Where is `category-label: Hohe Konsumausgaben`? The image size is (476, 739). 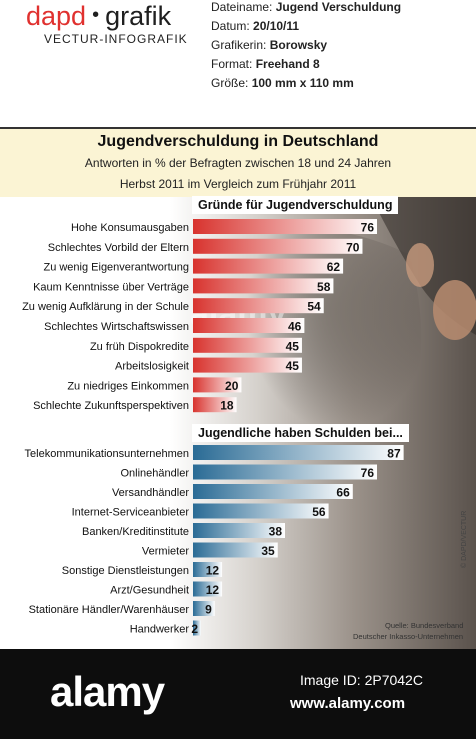 category-label: Hohe Konsumausgaben is located at coordinates (130, 228).